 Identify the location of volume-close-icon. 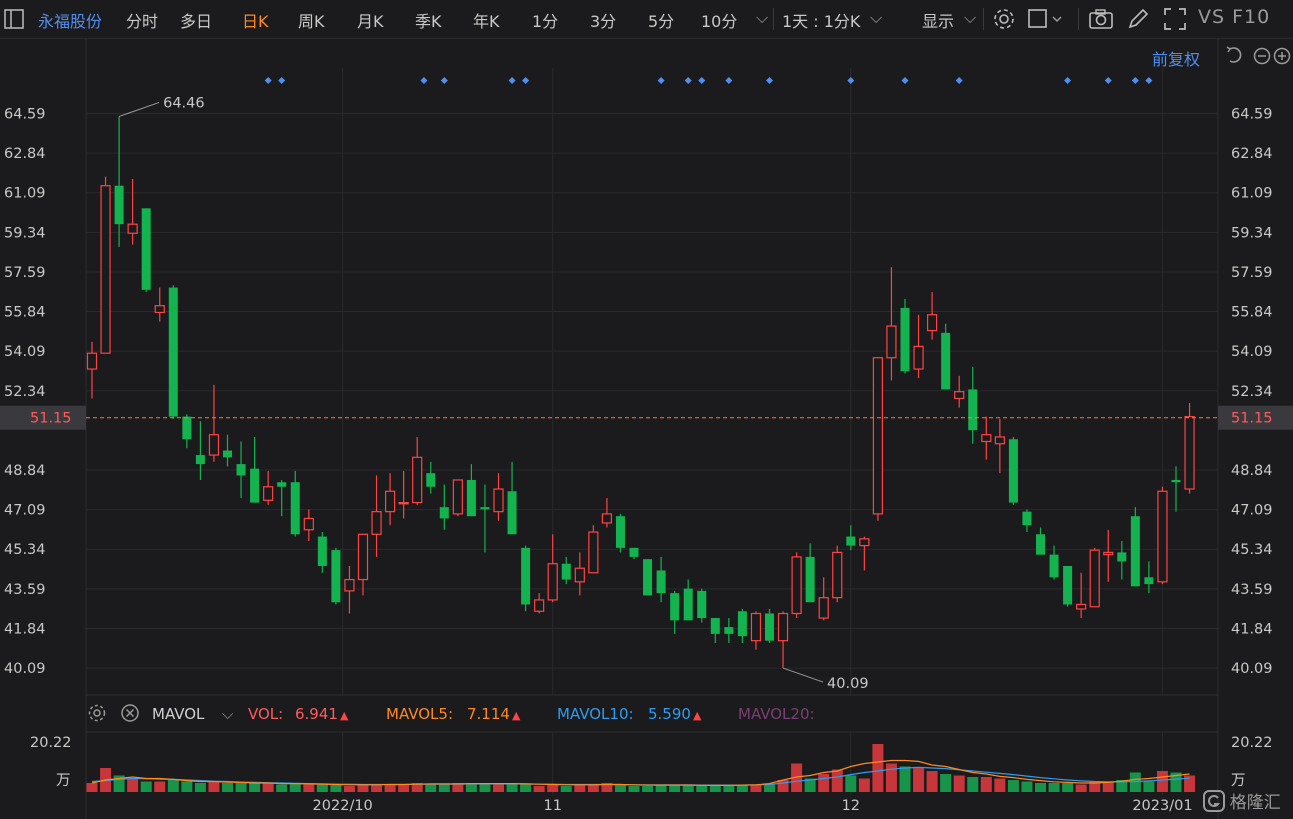
(130, 713).